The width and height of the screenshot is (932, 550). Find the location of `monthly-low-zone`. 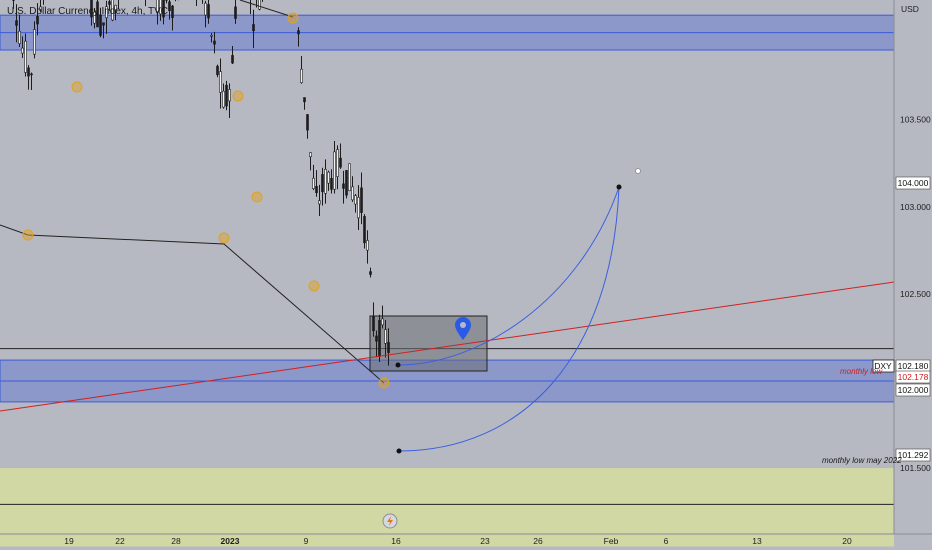

monthly-low-zone is located at coordinates (447, 507).